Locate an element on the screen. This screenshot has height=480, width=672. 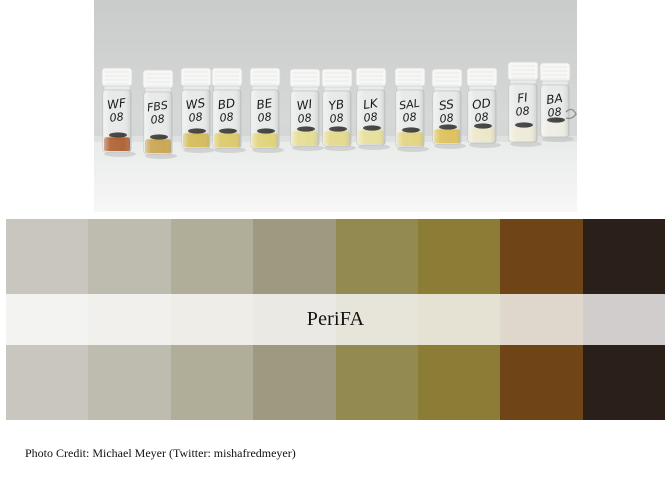
palette-name-band: PeriFA is located at coordinates (335, 319).